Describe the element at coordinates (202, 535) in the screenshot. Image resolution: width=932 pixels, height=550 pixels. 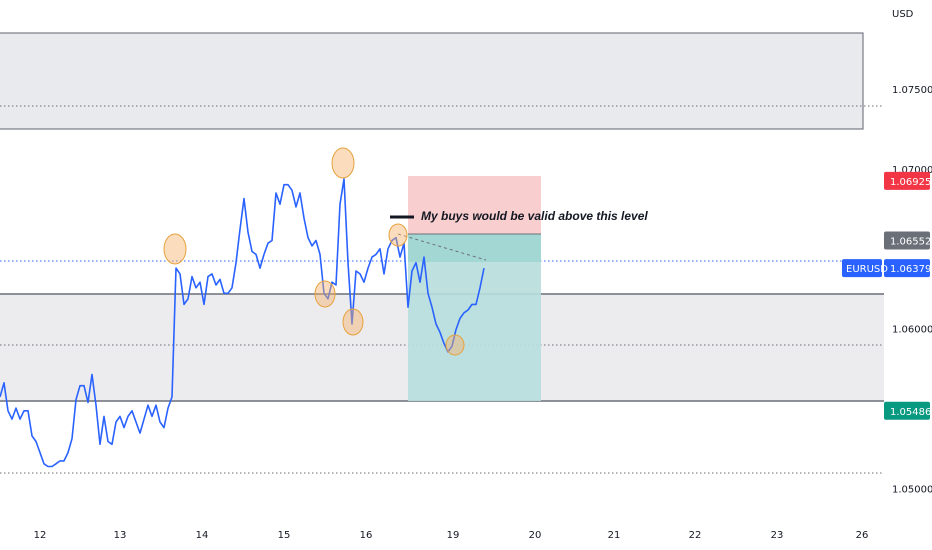
I see `time-tick-label: 14` at that location.